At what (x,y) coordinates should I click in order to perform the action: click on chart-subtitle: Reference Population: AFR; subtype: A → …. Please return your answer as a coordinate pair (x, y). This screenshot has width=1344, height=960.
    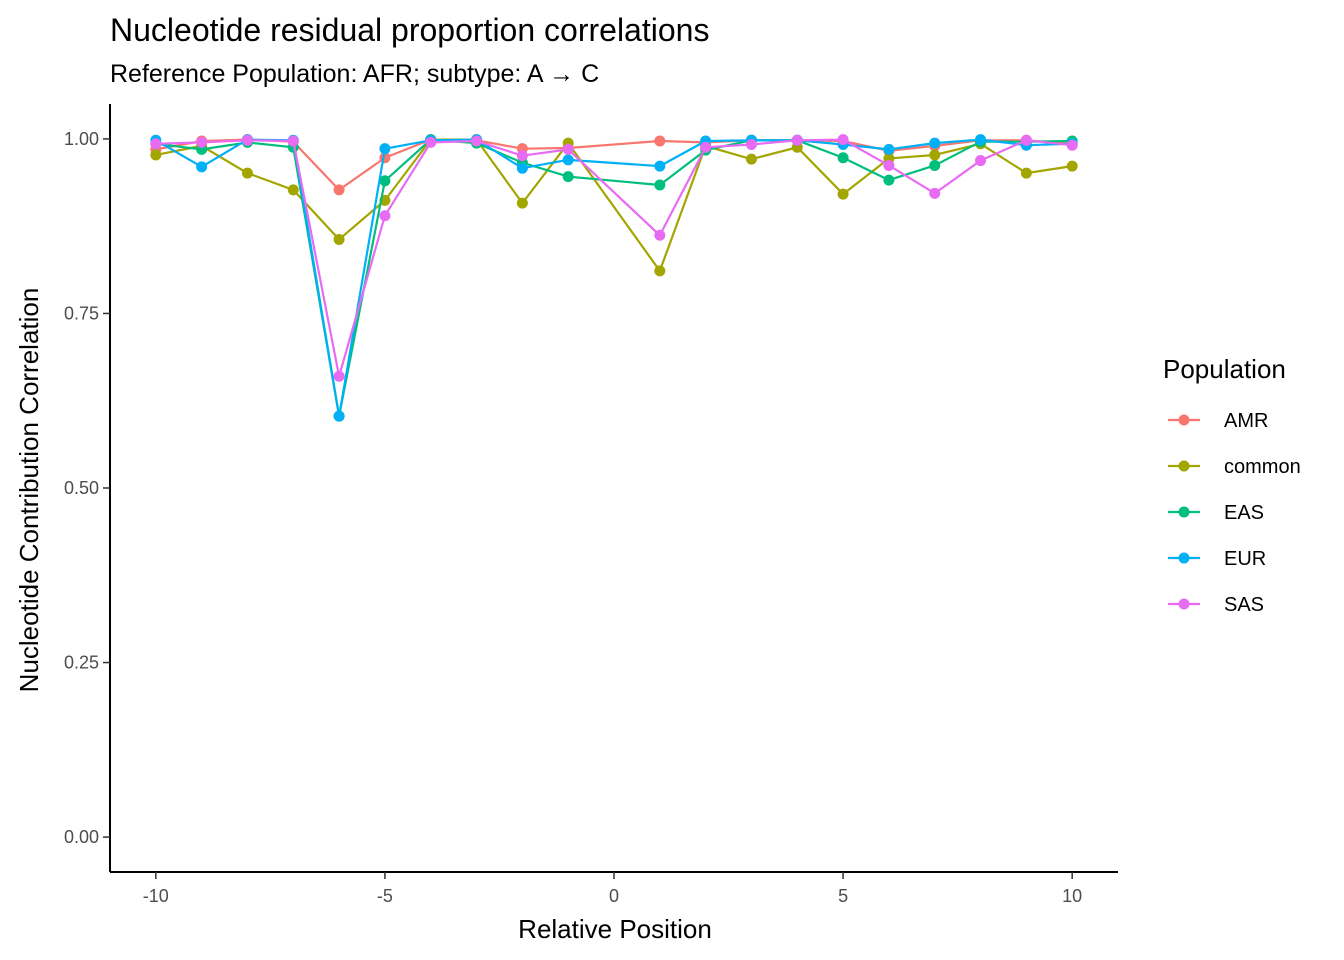
    Looking at the image, I should click on (355, 74).